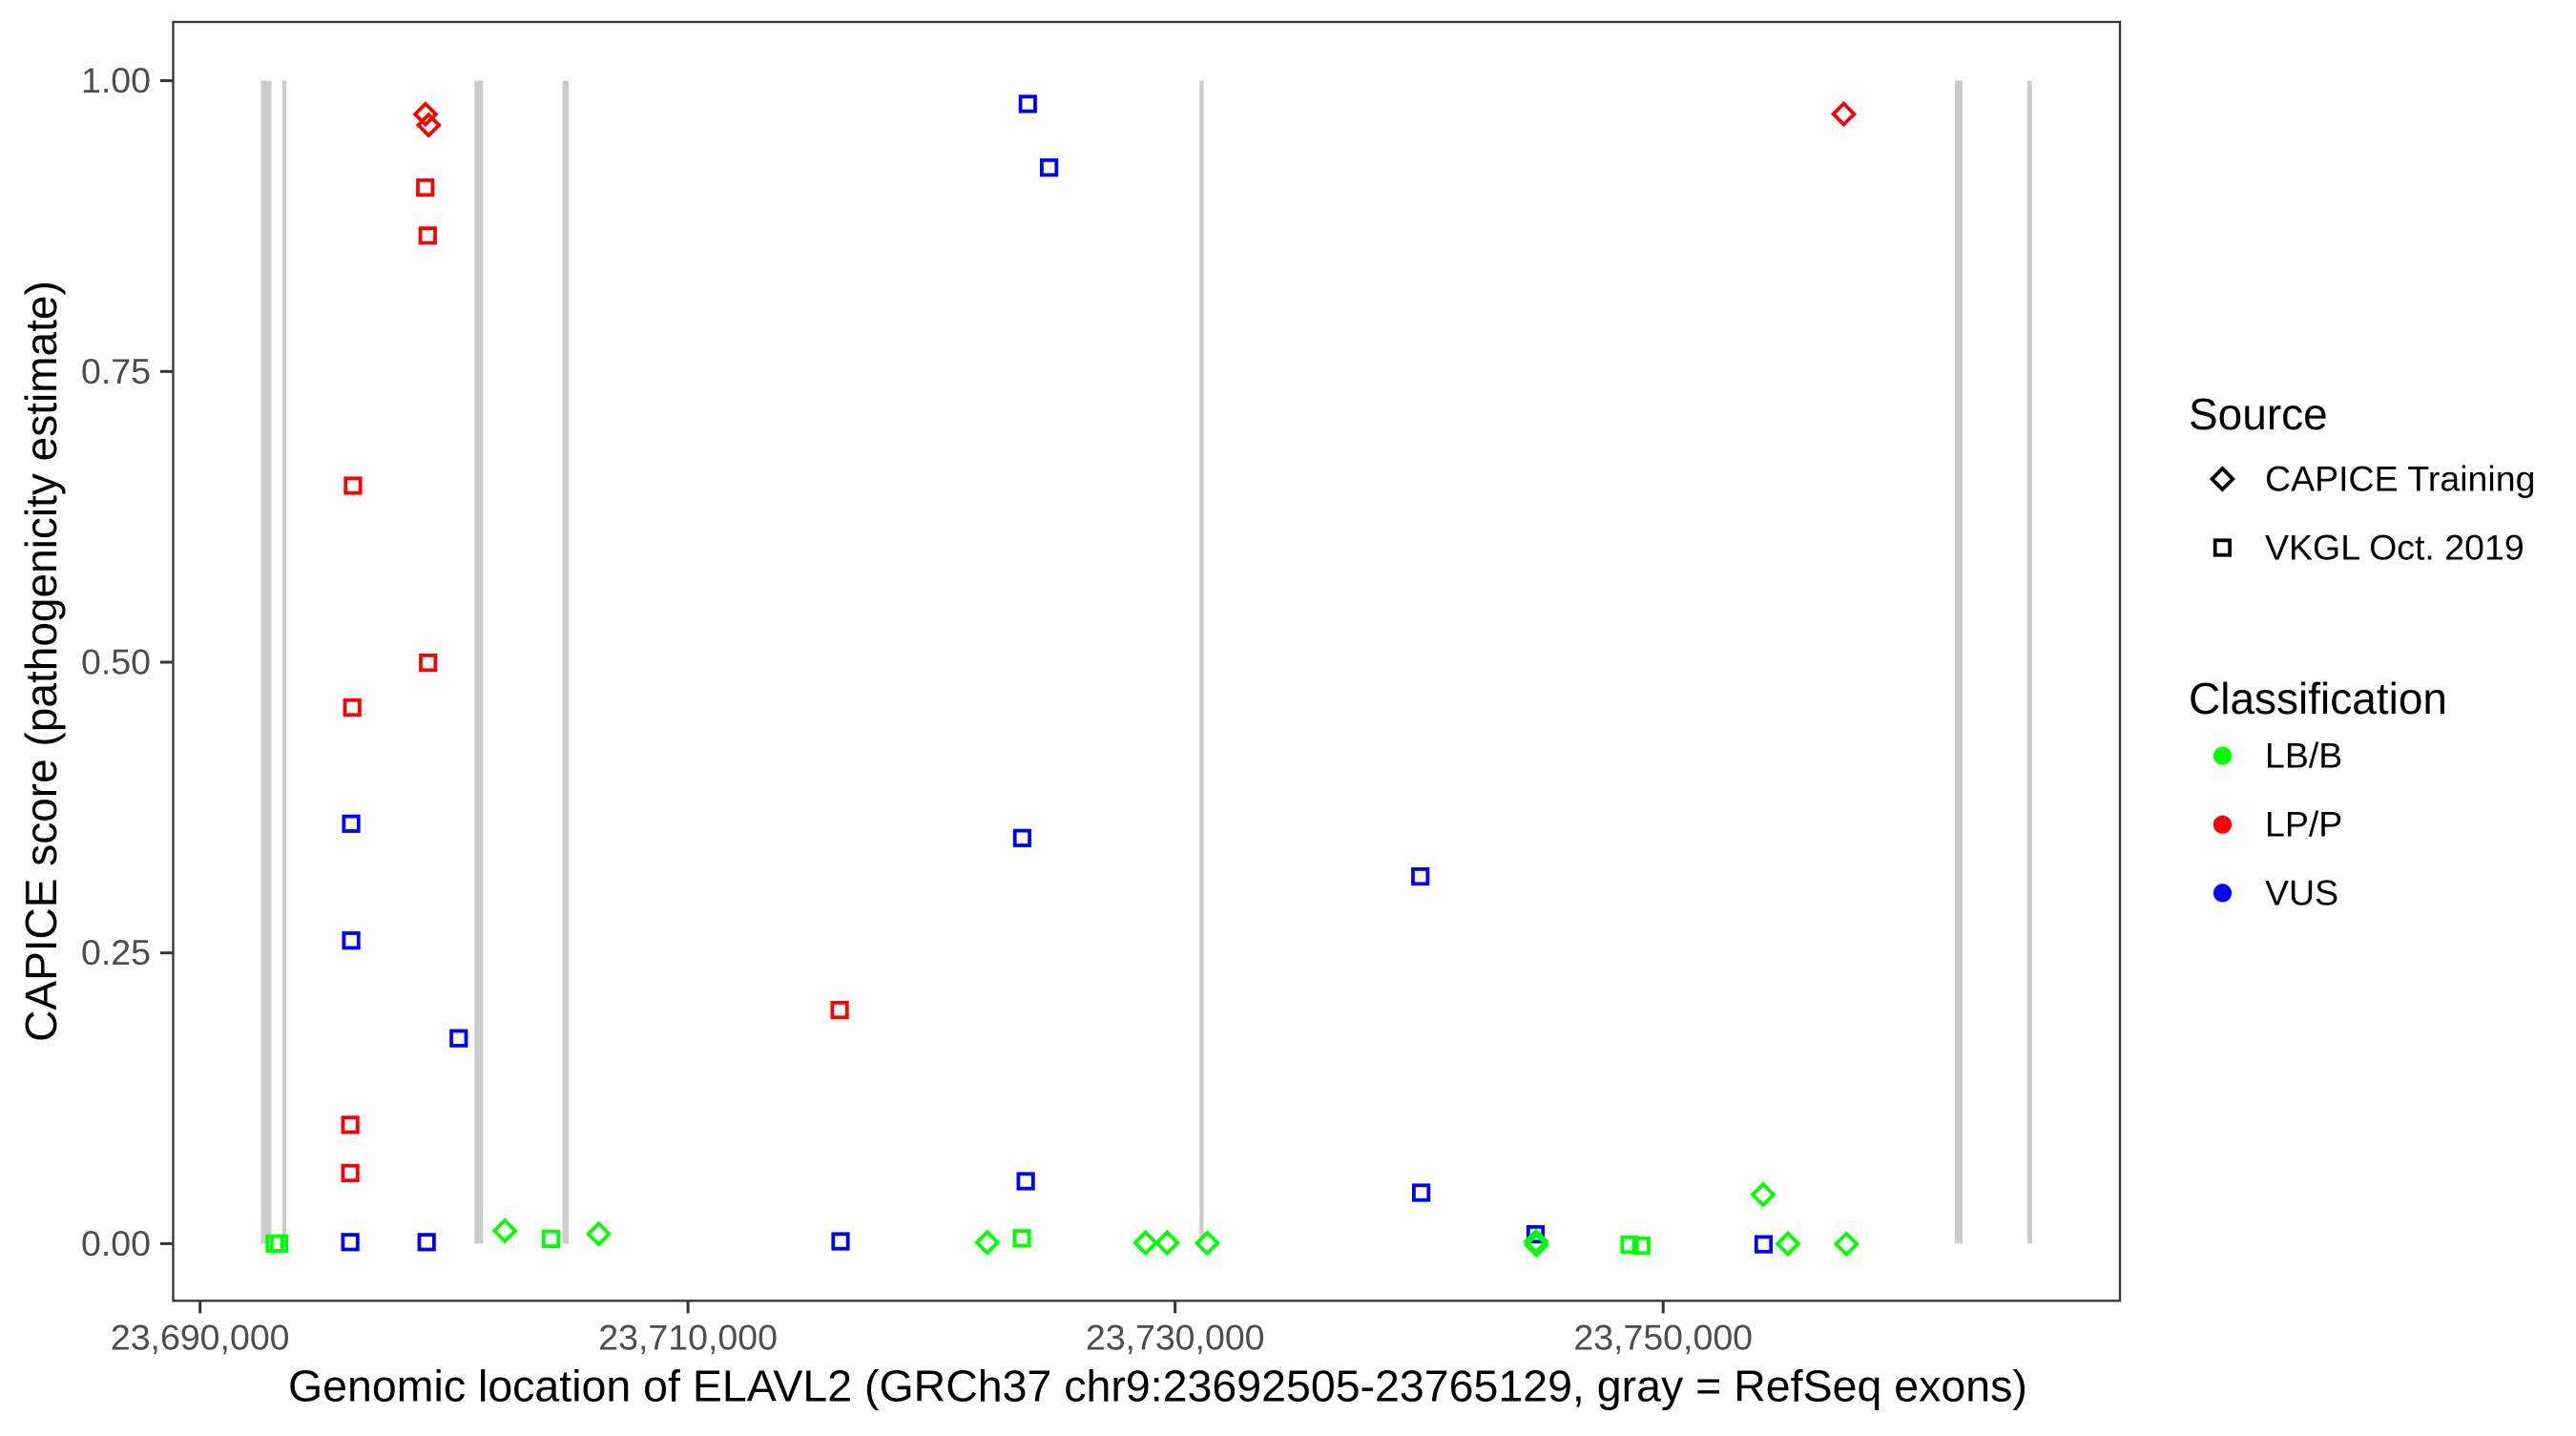  I want to click on svg-text: VKGL Oct. 2019, so click(2394, 548).